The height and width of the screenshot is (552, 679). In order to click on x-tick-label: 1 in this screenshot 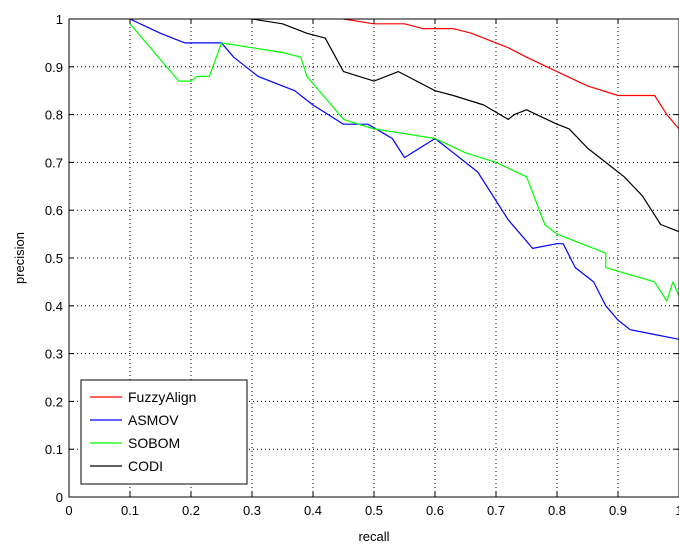, I will do `click(677, 510)`.